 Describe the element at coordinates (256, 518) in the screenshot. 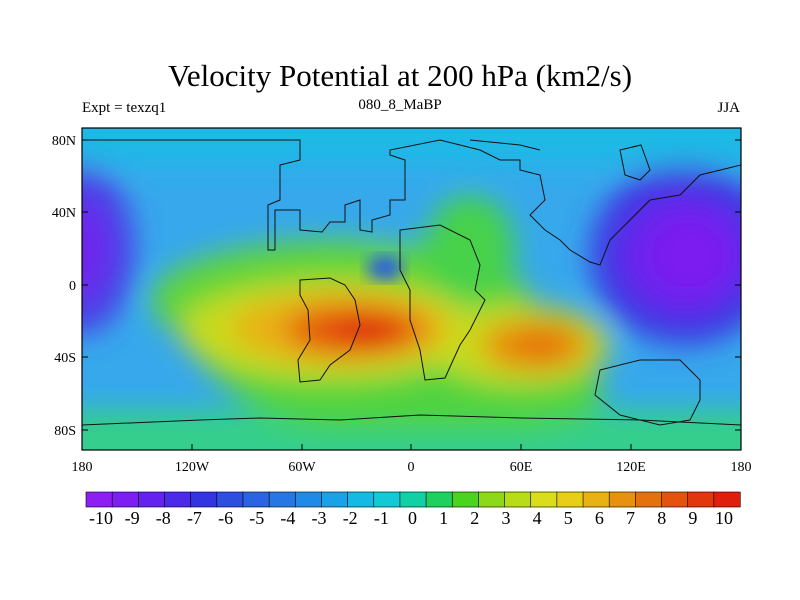

I see `colorbar-label: -5` at that location.